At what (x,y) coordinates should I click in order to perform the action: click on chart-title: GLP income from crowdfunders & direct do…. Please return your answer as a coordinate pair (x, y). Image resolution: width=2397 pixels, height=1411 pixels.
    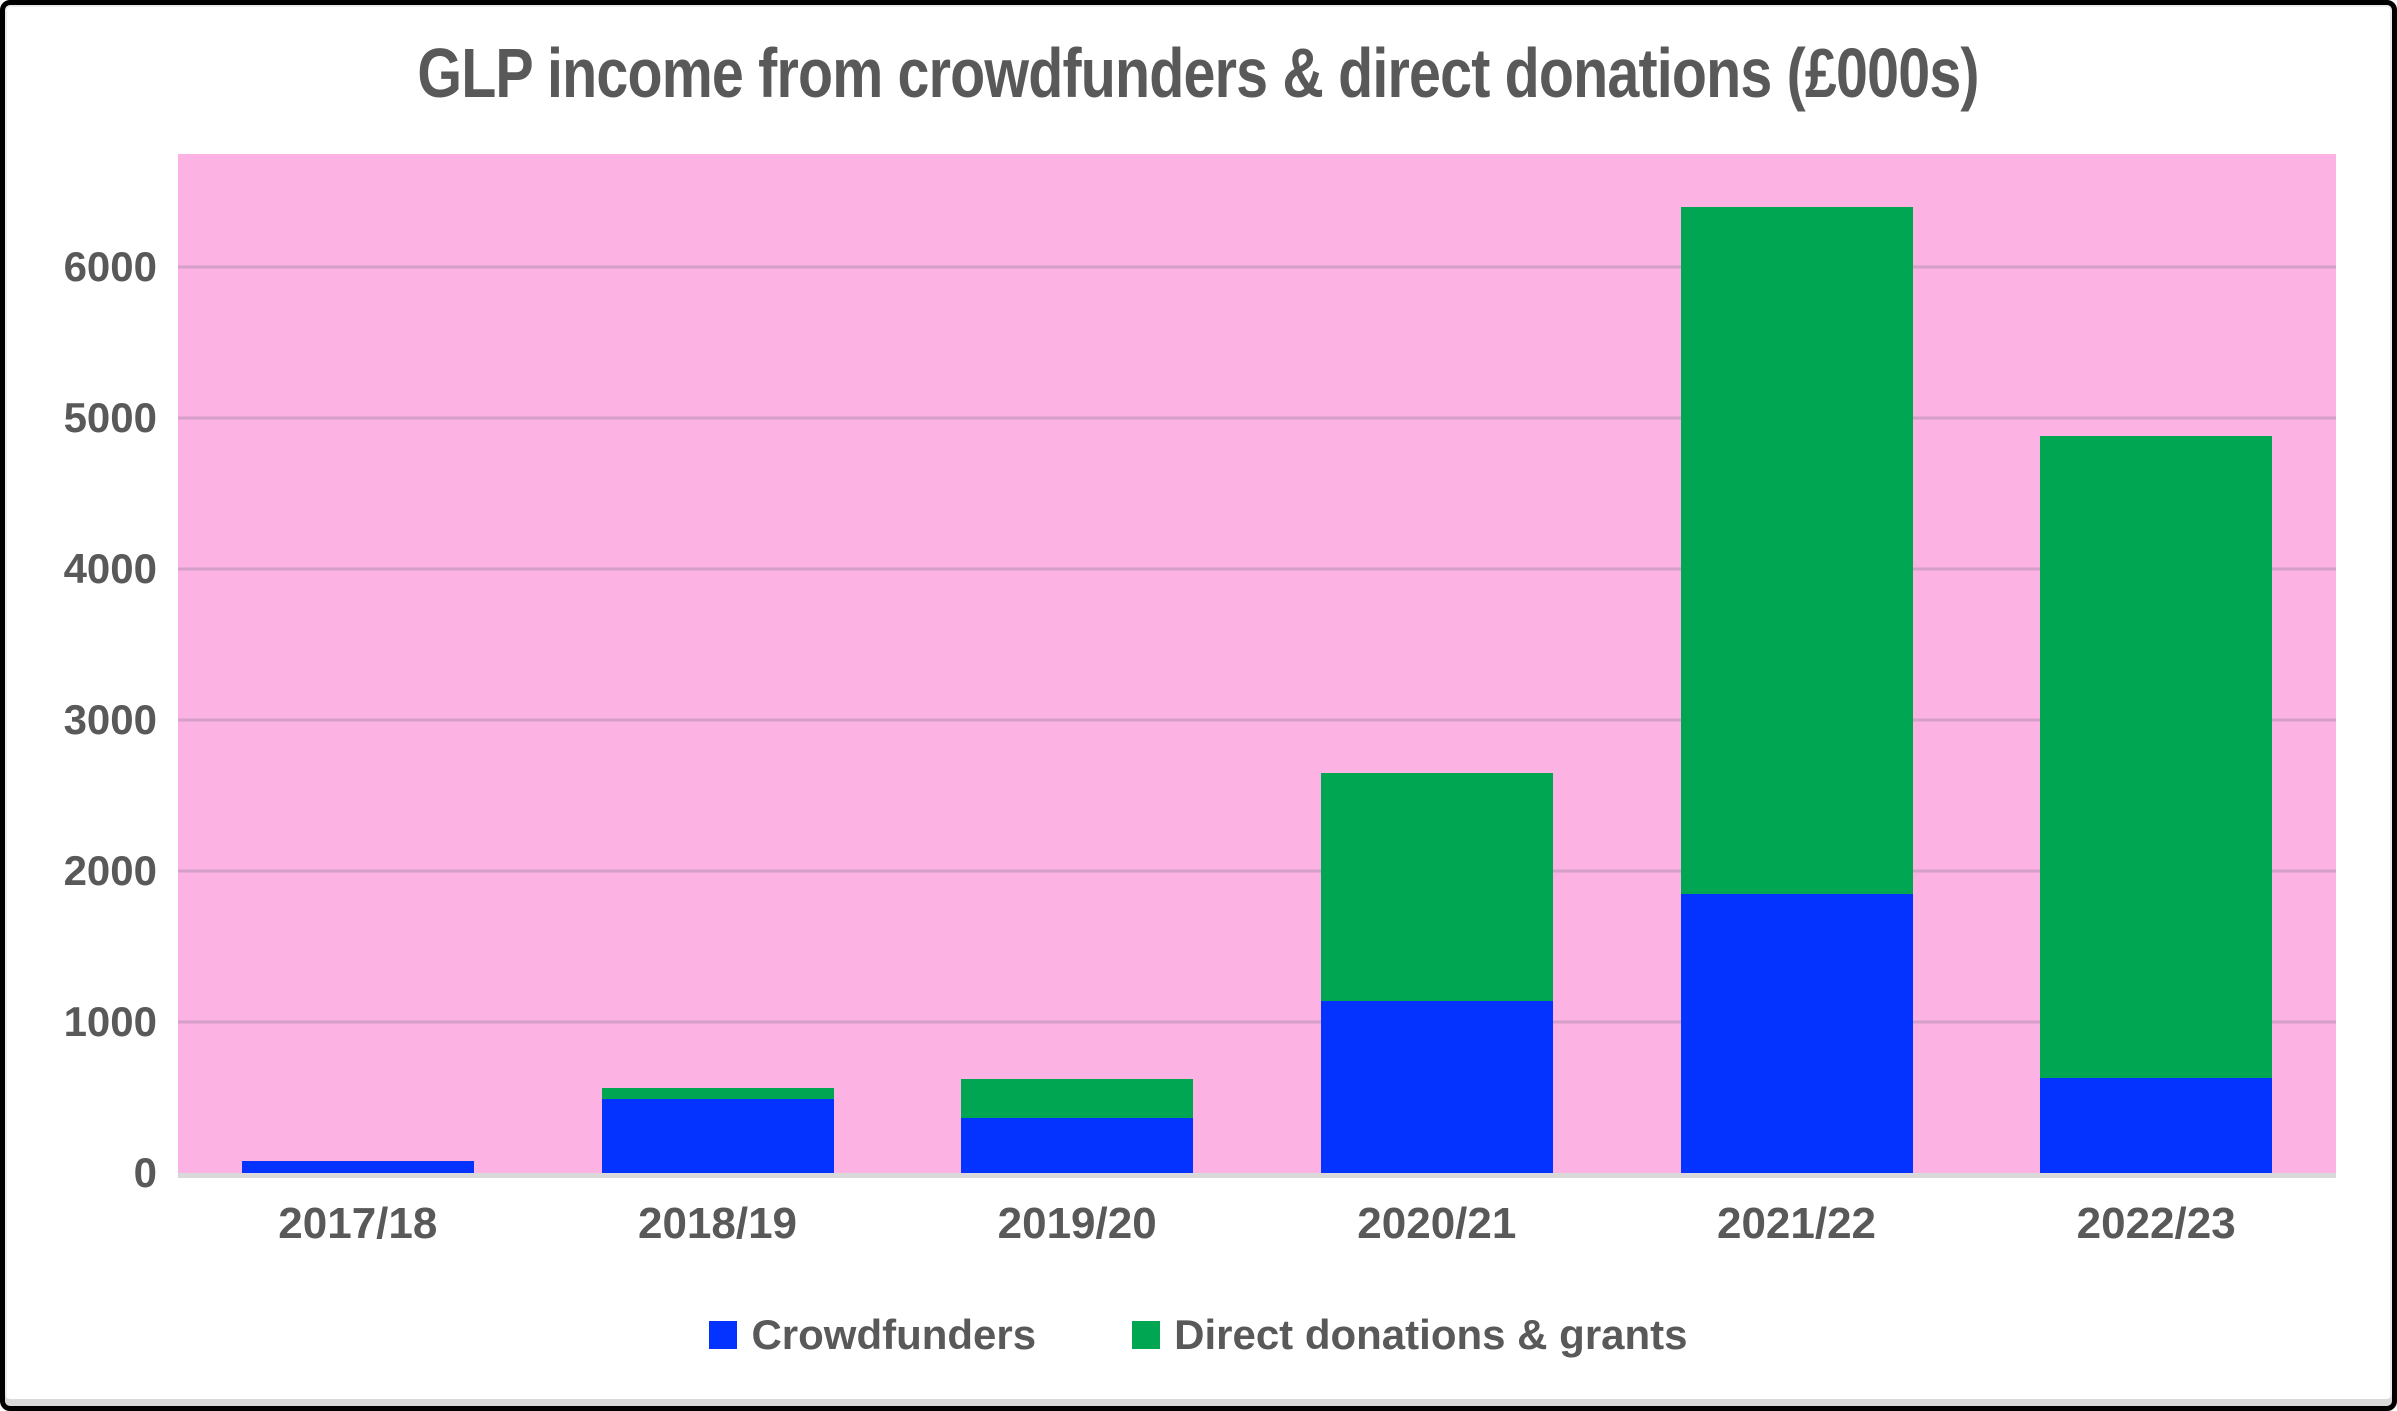
    Looking at the image, I should click on (1198, 73).